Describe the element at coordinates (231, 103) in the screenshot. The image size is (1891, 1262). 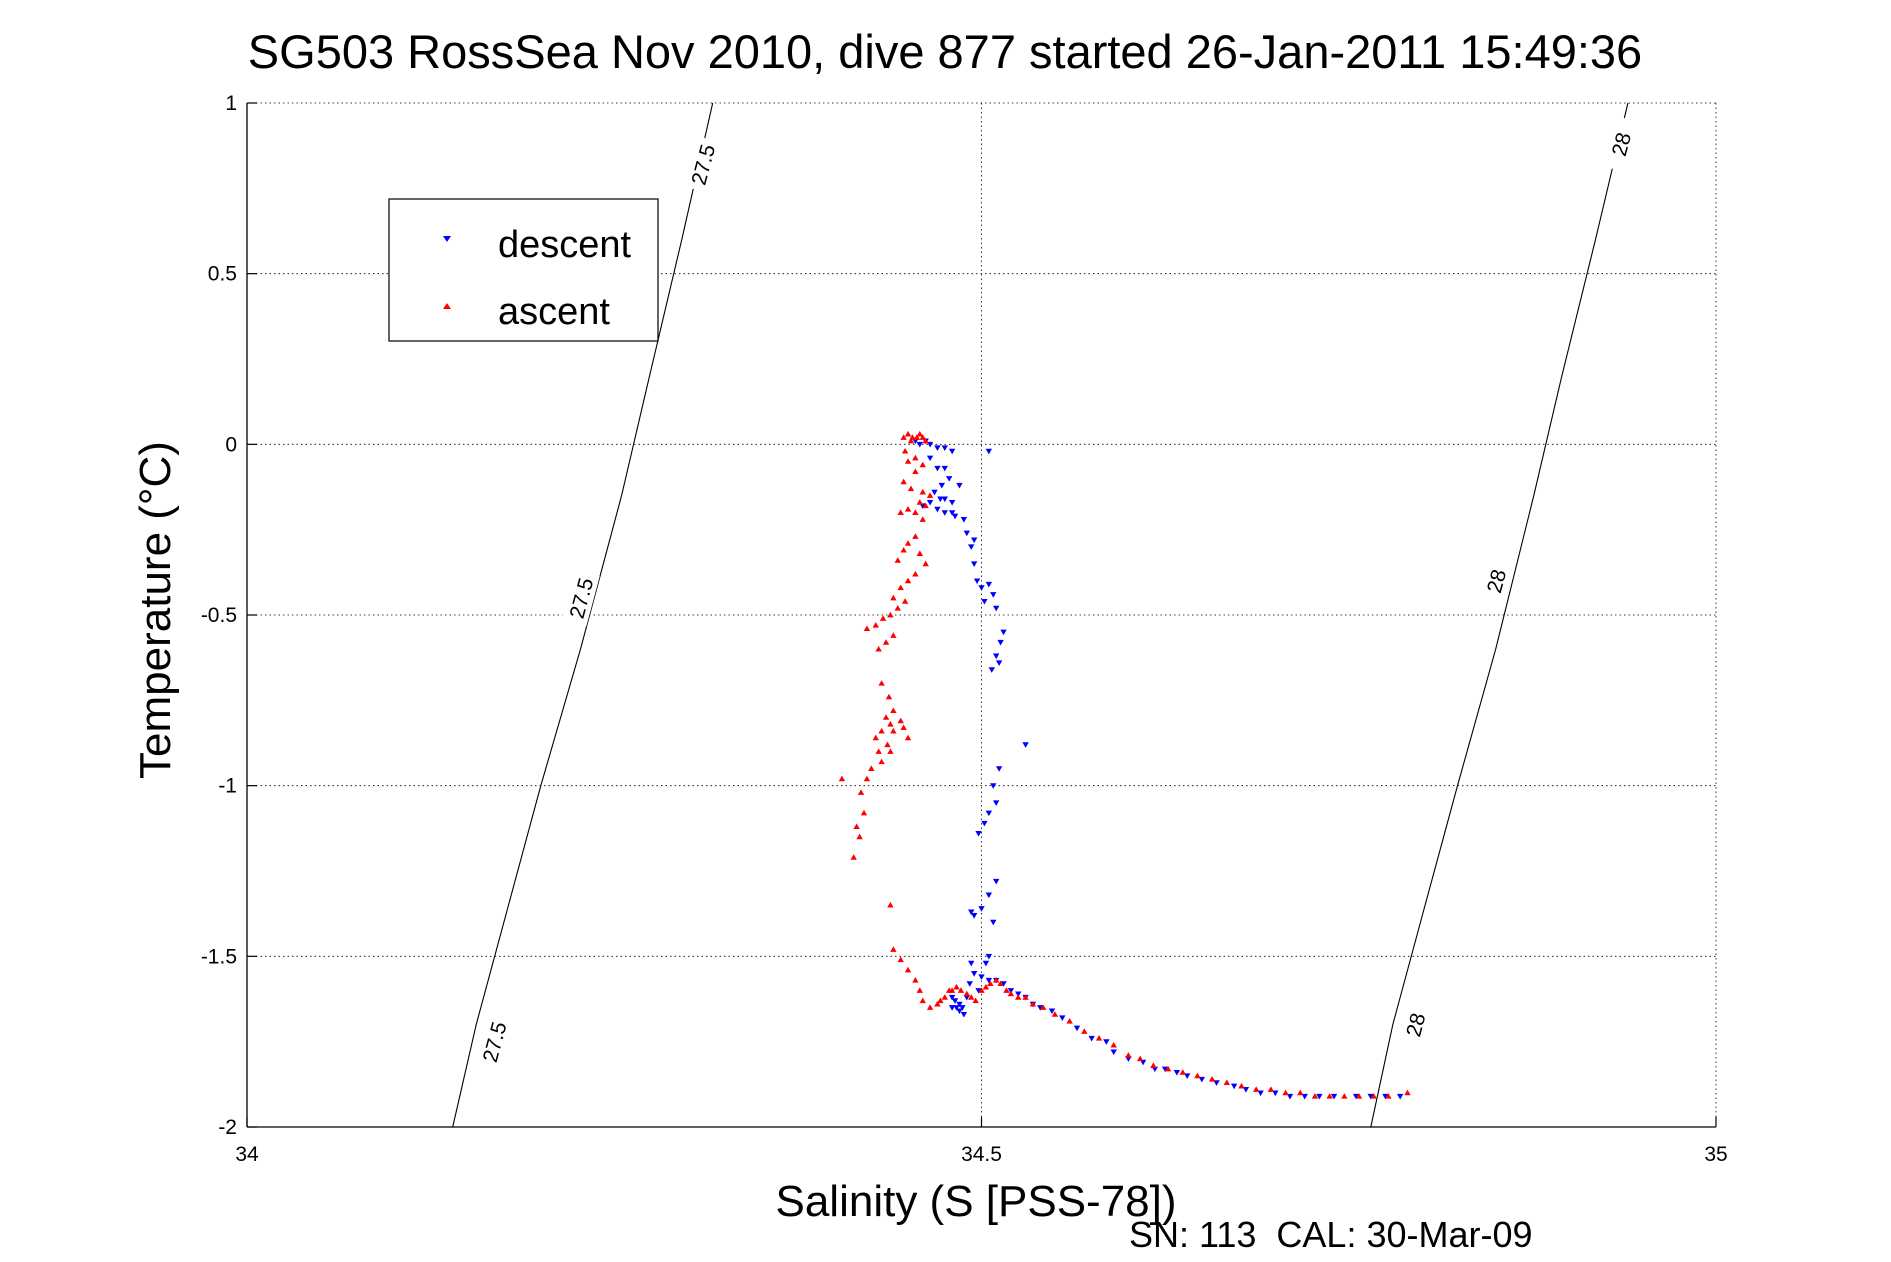
I see `y-tick-label: 1` at that location.